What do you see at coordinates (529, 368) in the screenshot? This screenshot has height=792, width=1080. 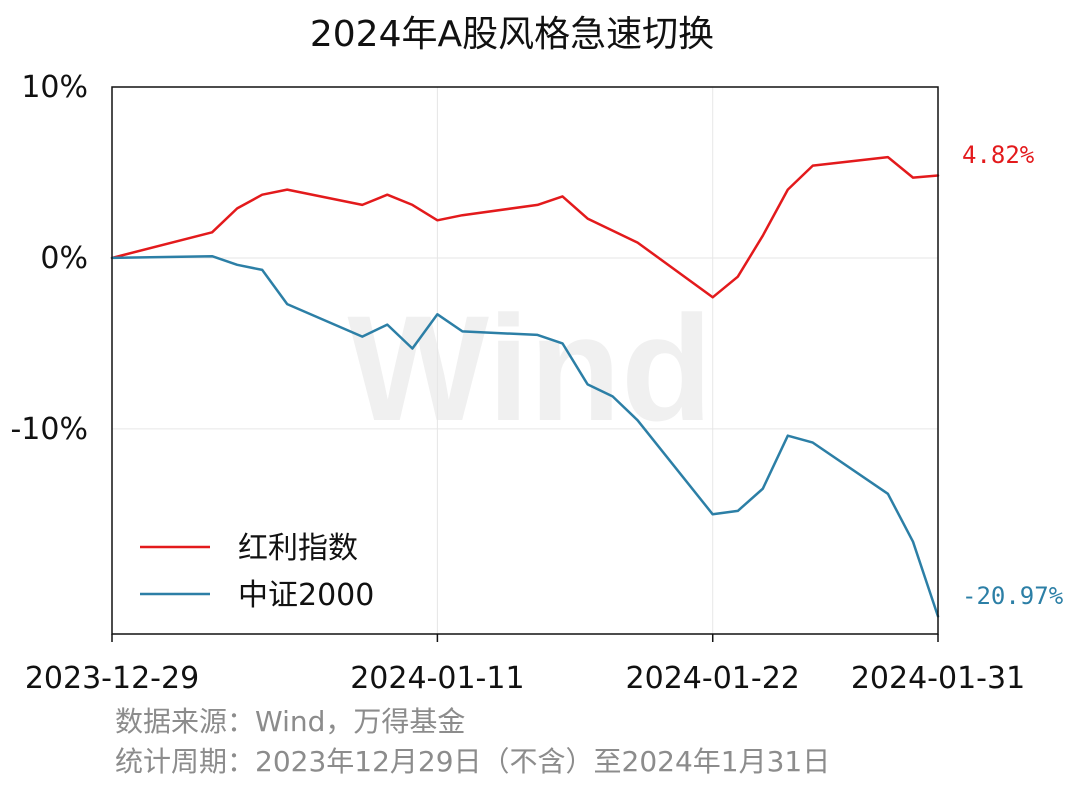 I see `watermark: Wind` at bounding box center [529, 368].